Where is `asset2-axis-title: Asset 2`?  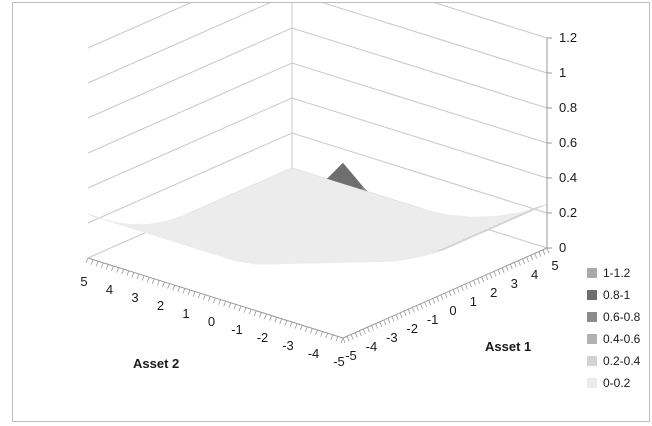 asset2-axis-title: Asset 2 is located at coordinates (156, 363).